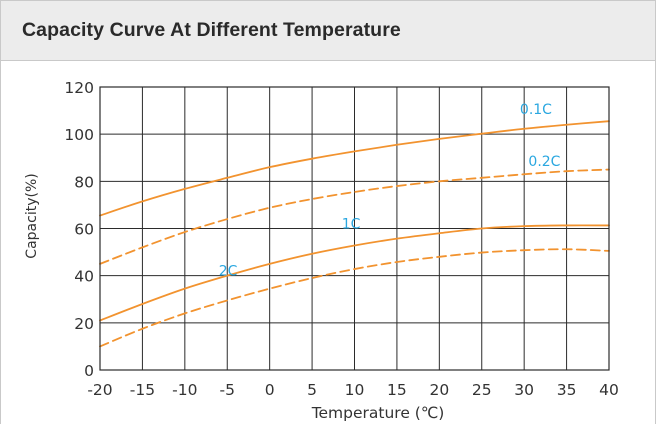 This screenshot has width=656, height=424. Describe the element at coordinates (84, 230) in the screenshot. I see `y-tick-label: 60` at that location.